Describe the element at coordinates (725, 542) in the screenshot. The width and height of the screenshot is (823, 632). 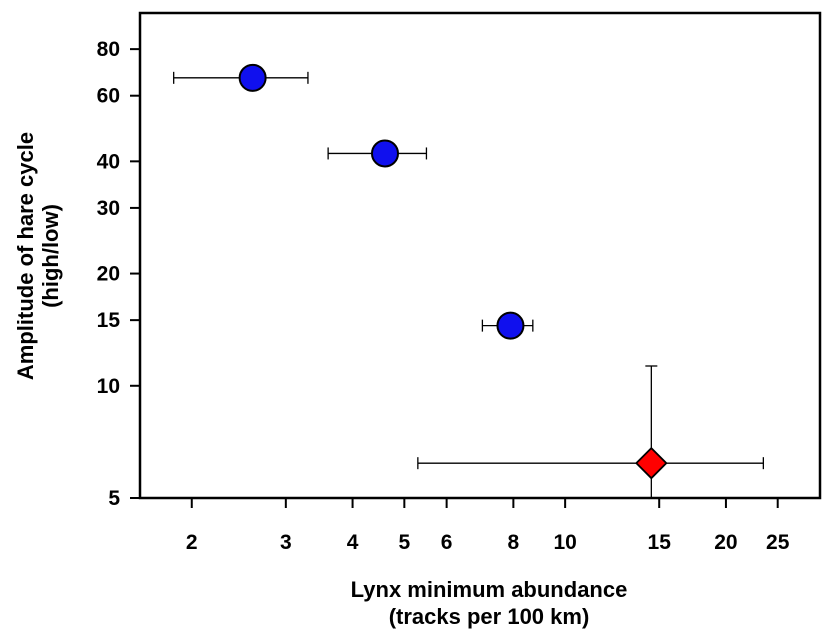
I see `x-tick-label: 20` at that location.